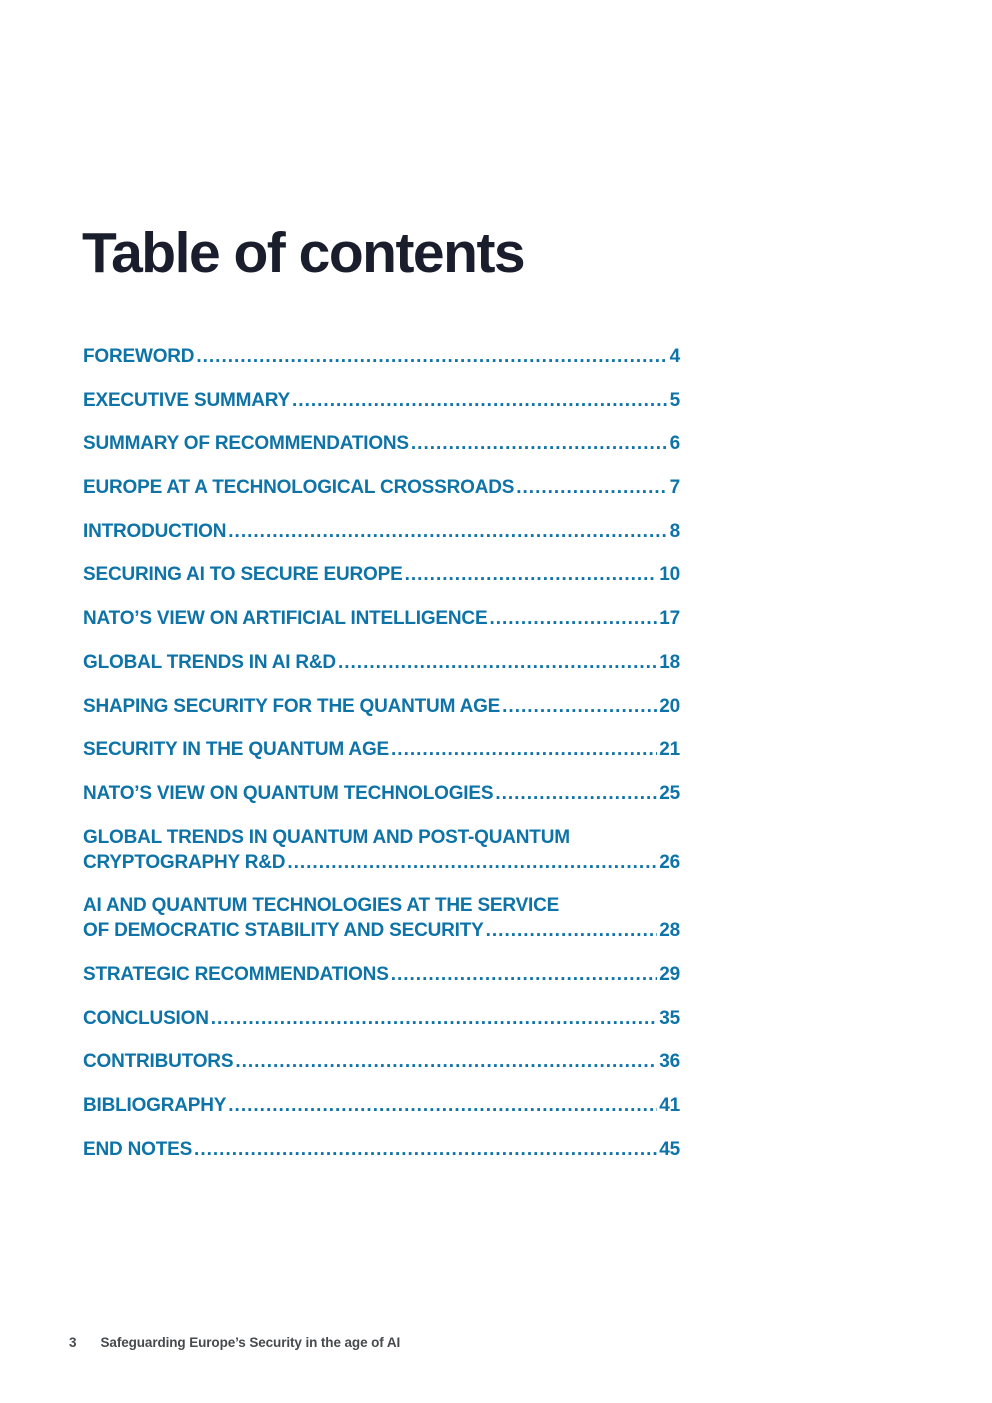 The image size is (992, 1403). What do you see at coordinates (669, 974) in the screenshot?
I see `toc-entry-page-number: 29` at bounding box center [669, 974].